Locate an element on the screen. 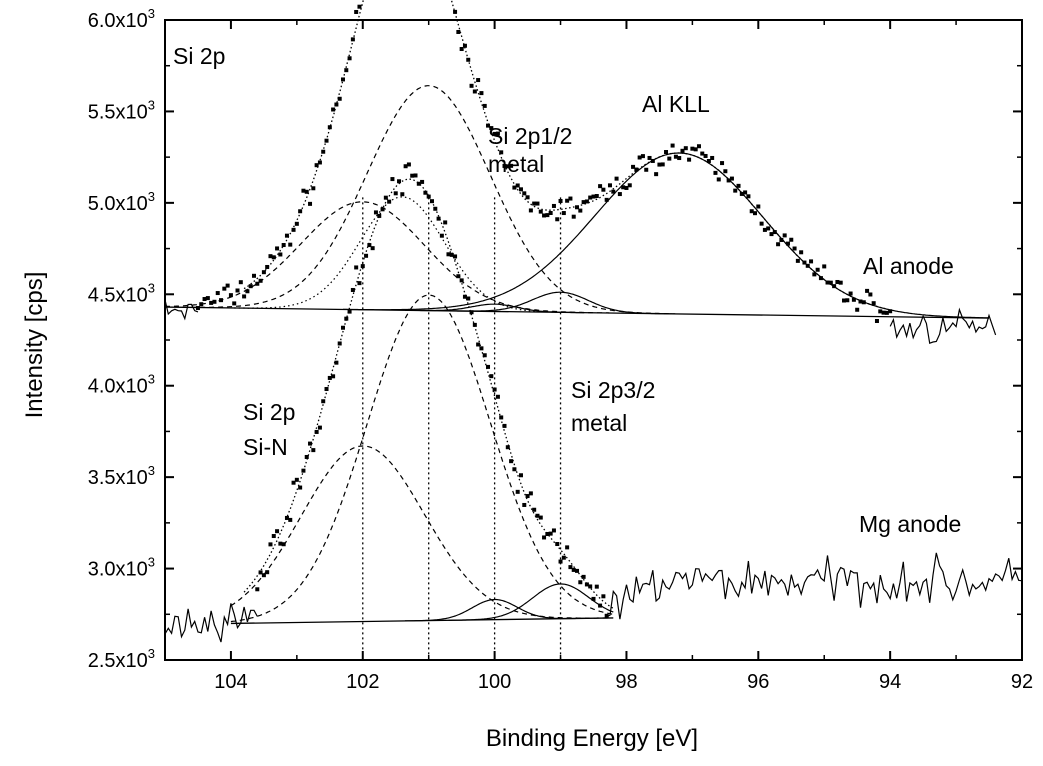  x-axis-title: Binding Energy [eV] is located at coordinates (592, 738).